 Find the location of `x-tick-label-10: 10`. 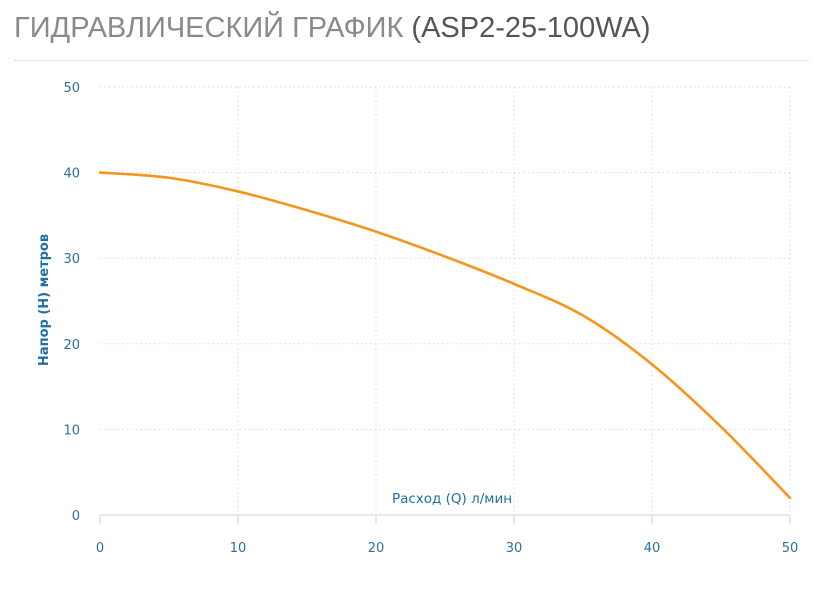

x-tick-label-10: 10 is located at coordinates (238, 548).